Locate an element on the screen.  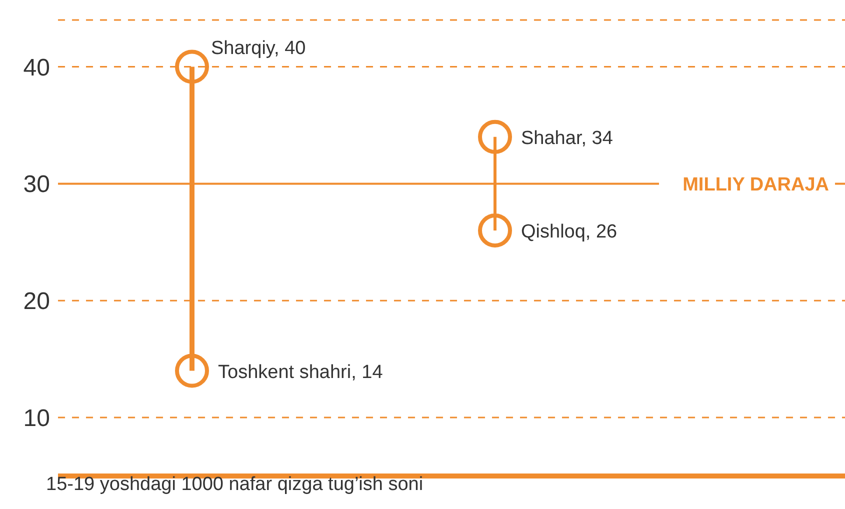
y-tick-label: 40 is located at coordinates (36, 68).